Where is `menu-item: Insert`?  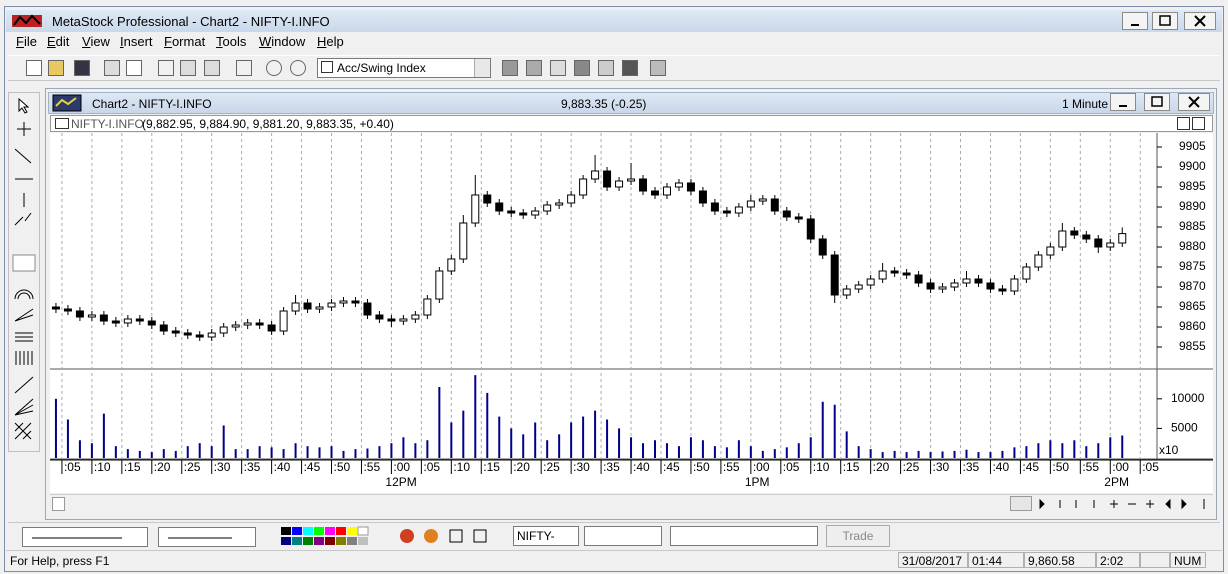 menu-item: Insert is located at coordinates (136, 41).